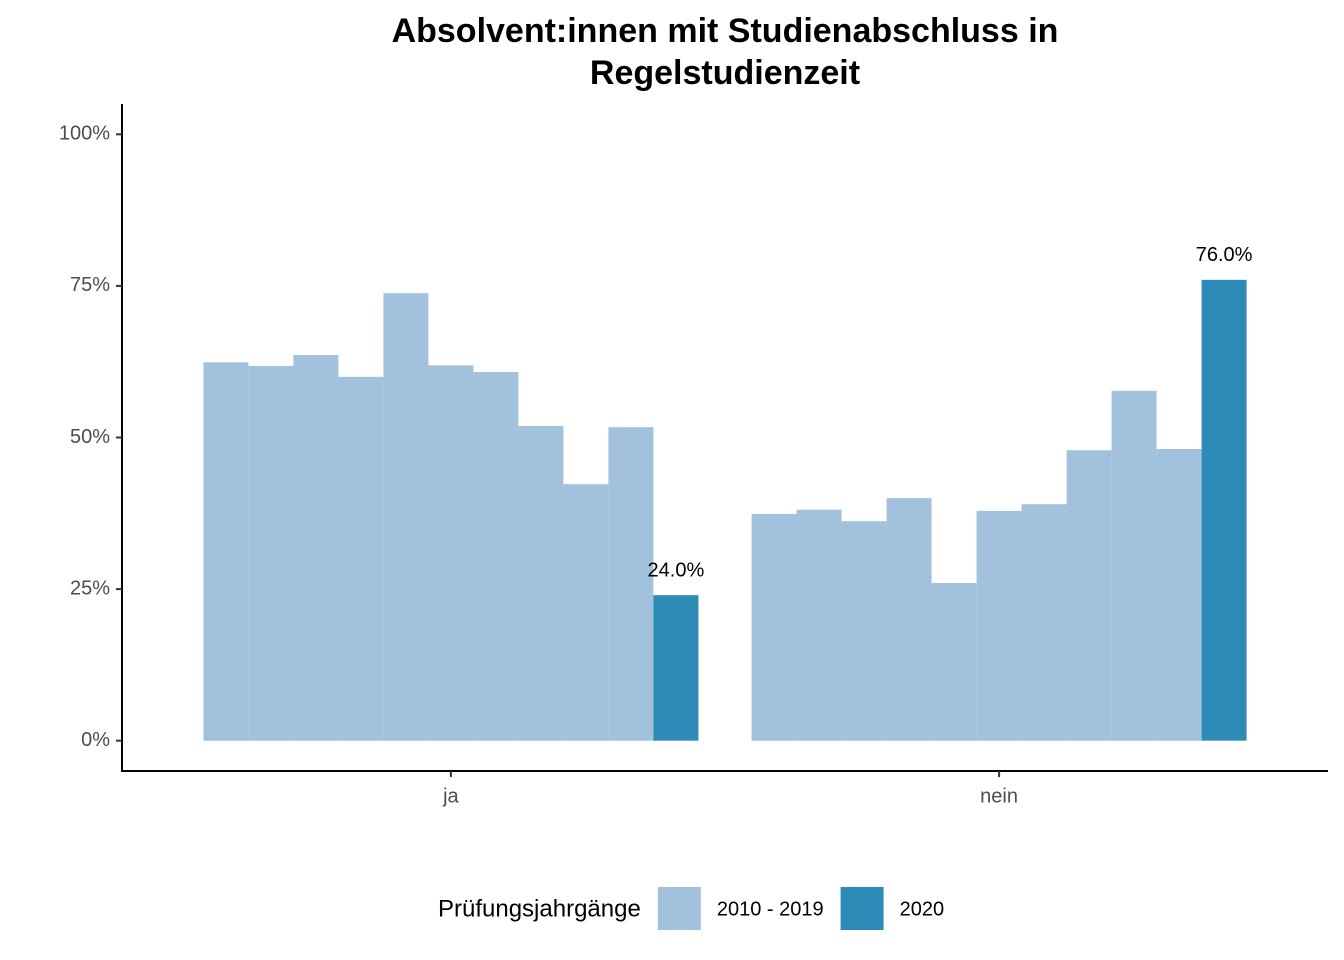 The image size is (1344, 960). Describe the element at coordinates (676, 570) in the screenshot. I see `data-label: 24.0%` at that location.